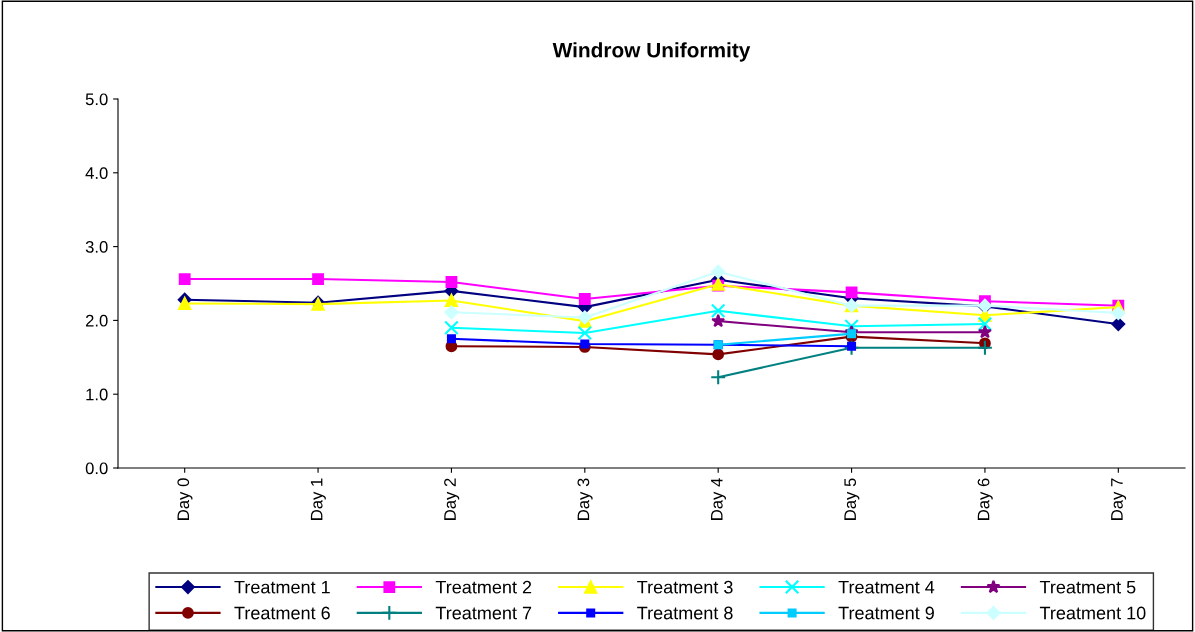 This screenshot has width=1195, height=632. I want to click on legend-label: Treatment 2, so click(483, 587).